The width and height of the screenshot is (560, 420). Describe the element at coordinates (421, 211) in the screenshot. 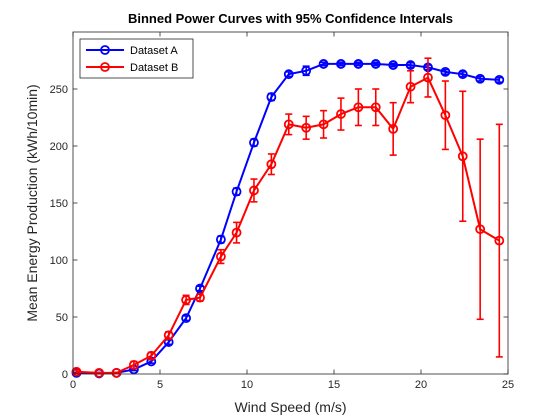

I see `x-tick: 20` at that location.